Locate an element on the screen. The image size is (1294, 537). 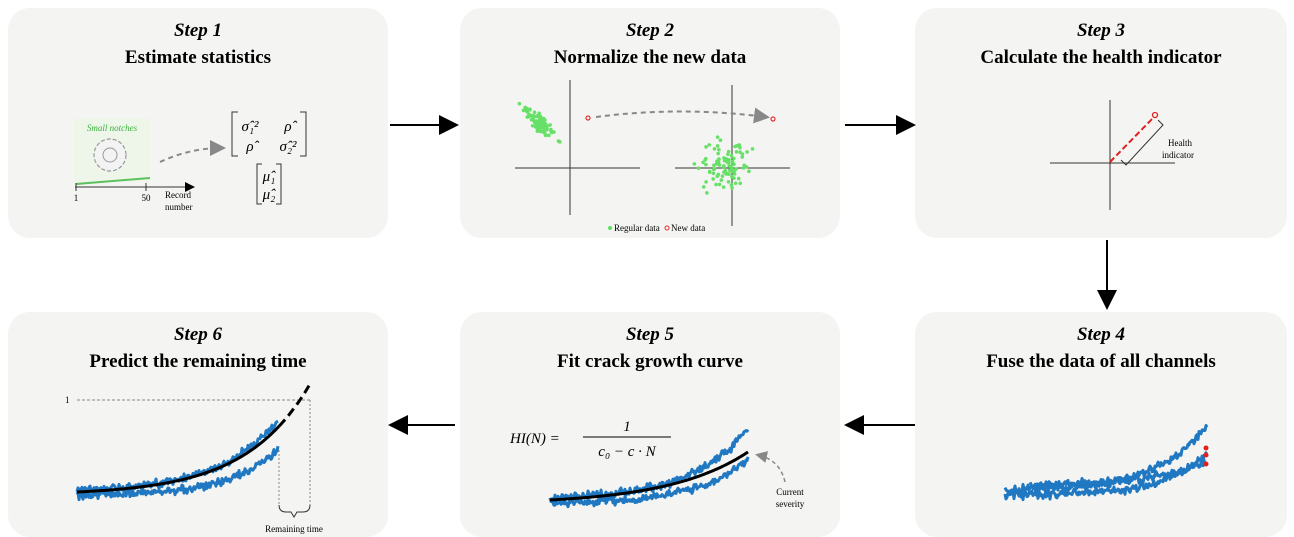
gear-hole is located at coordinates (110, 155).